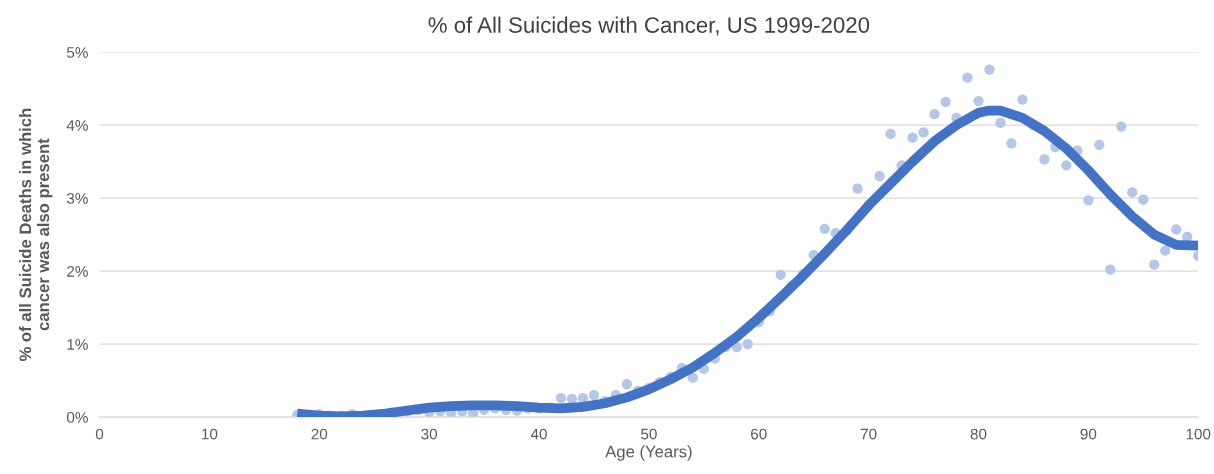 The image size is (1214, 474). I want to click on x-tick-label: 100, so click(1198, 434).